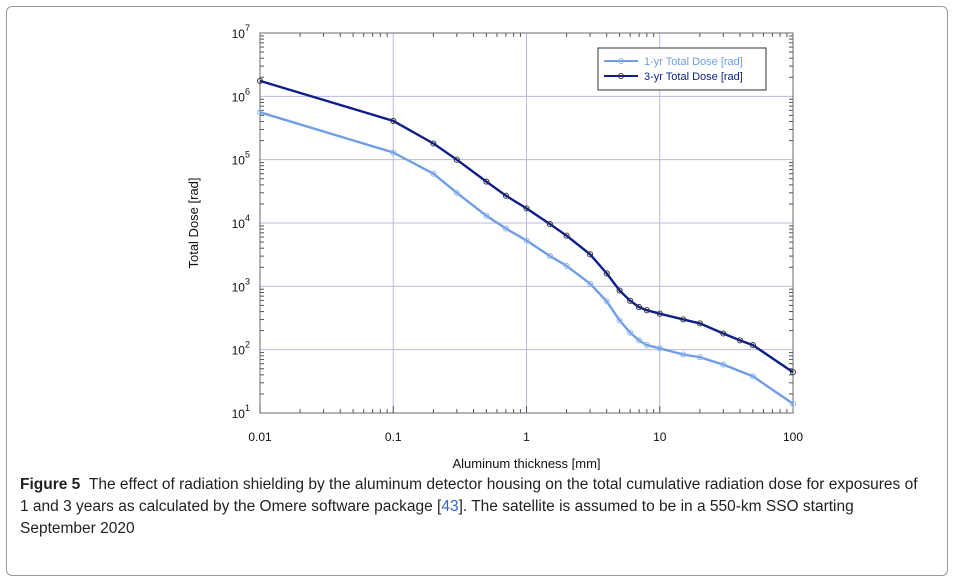  Describe the element at coordinates (526, 463) in the screenshot. I see `x-axis-label: Aluminum thickness [mm]` at that location.